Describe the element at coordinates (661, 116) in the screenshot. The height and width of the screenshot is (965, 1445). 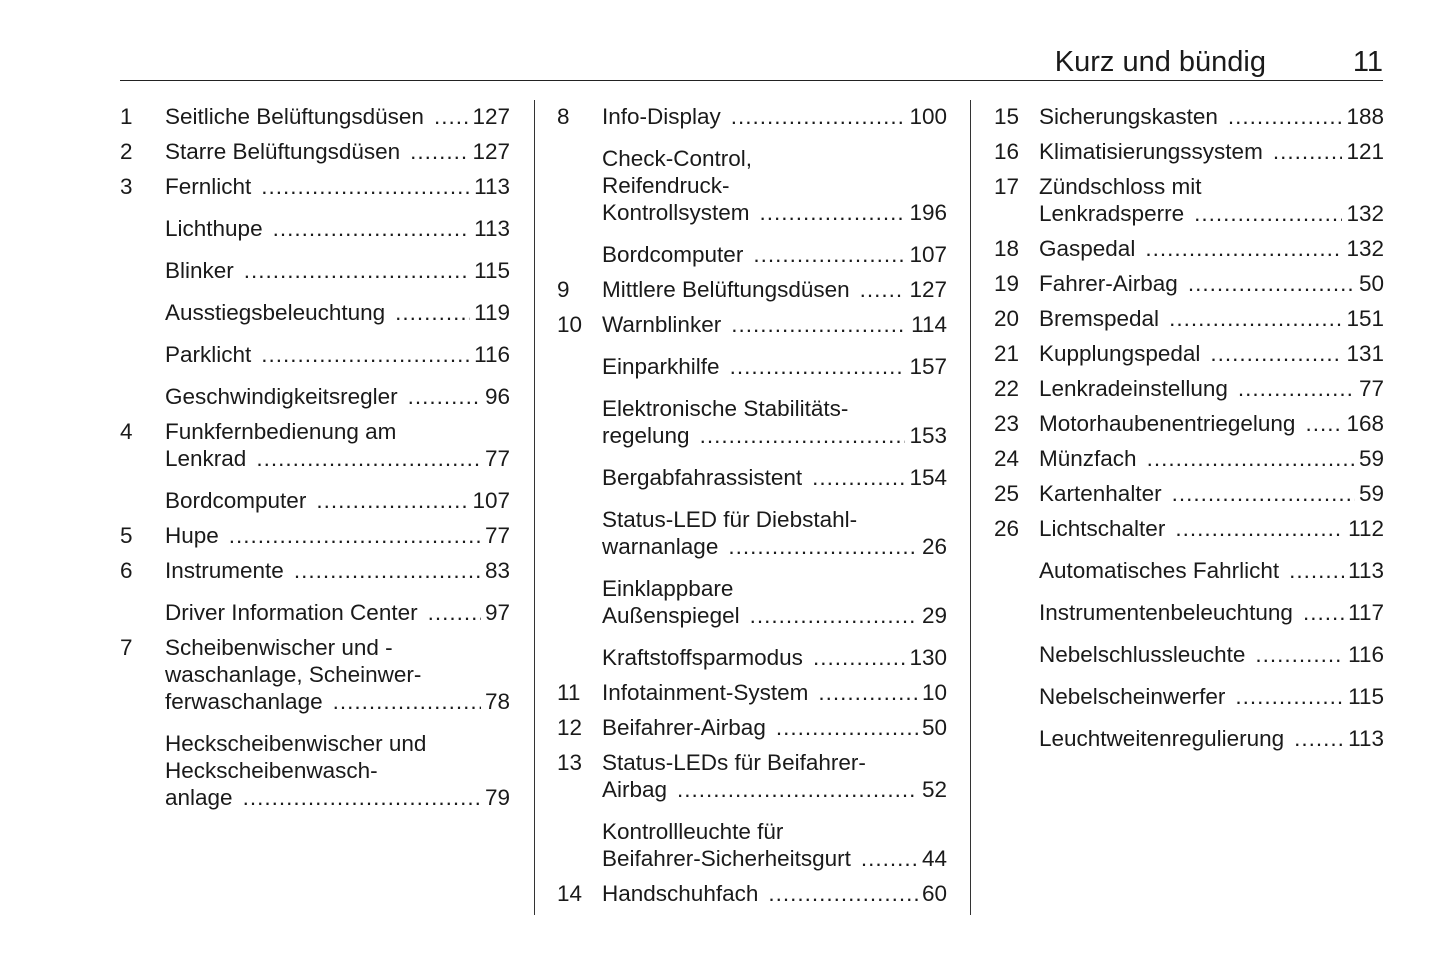
I see `entry-text: Info-Display` at that location.